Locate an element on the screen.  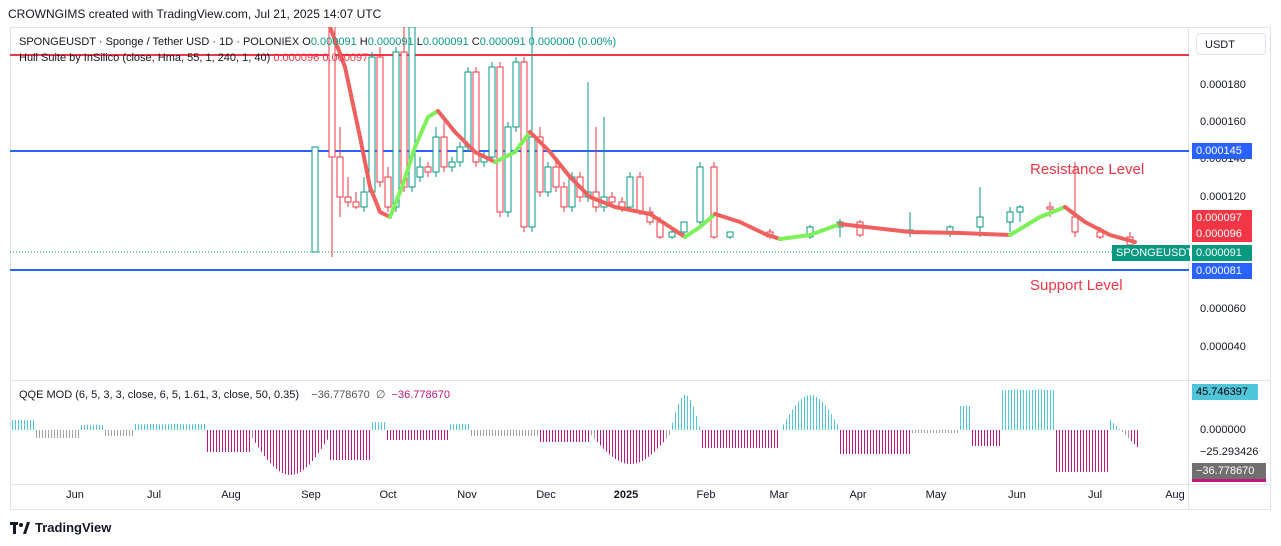
tradingview-logo-icon is located at coordinates (20, 527).